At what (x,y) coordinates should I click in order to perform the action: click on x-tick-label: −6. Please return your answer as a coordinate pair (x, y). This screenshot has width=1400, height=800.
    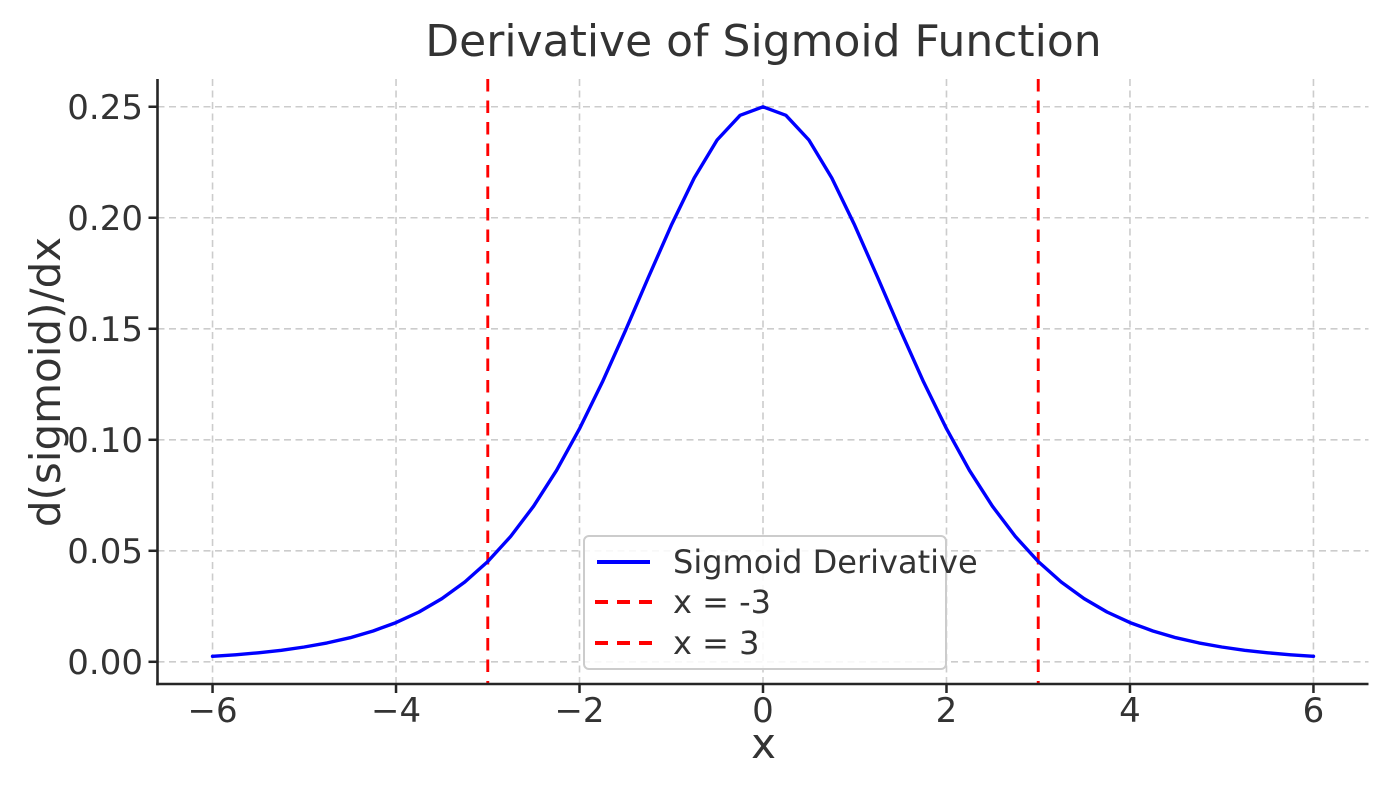
    Looking at the image, I should click on (212, 711).